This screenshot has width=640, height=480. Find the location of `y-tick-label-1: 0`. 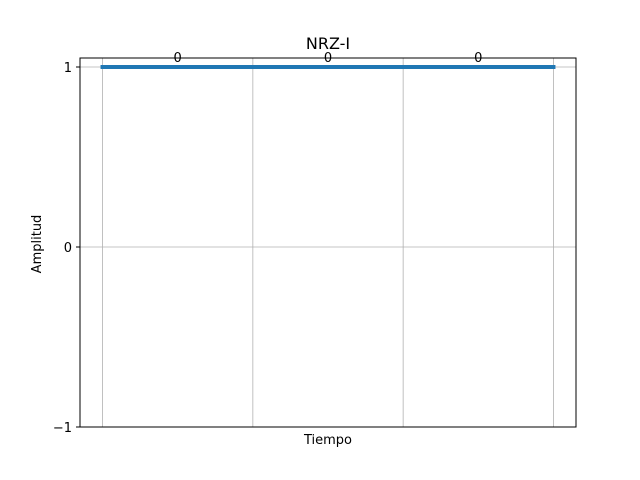

y-tick-label-1: 0 is located at coordinates (68, 248).